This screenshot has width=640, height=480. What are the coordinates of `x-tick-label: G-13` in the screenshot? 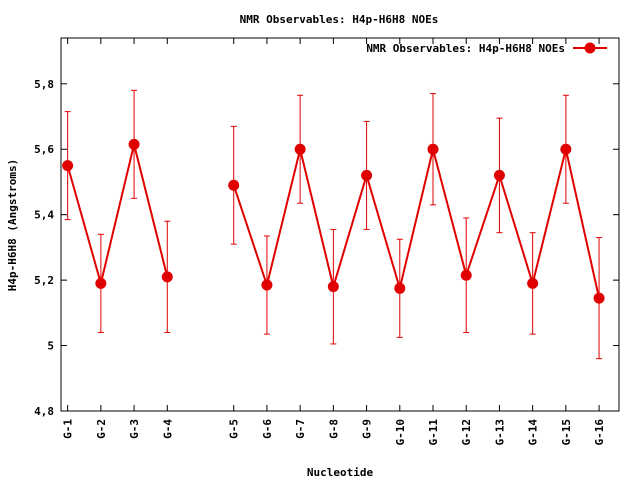 It's located at (499, 432).